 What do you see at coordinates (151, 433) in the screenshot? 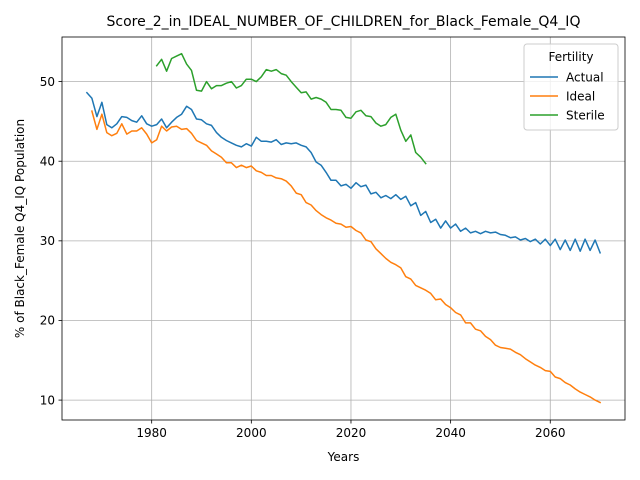
I see `x-tick-label: 1980` at bounding box center [151, 433].